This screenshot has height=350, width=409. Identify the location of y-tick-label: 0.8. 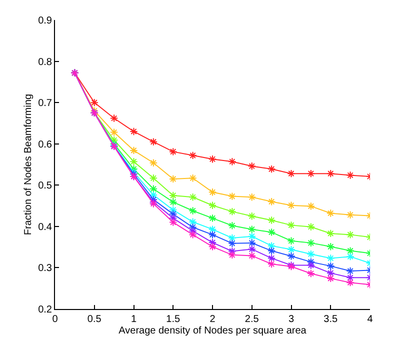
(45, 62).